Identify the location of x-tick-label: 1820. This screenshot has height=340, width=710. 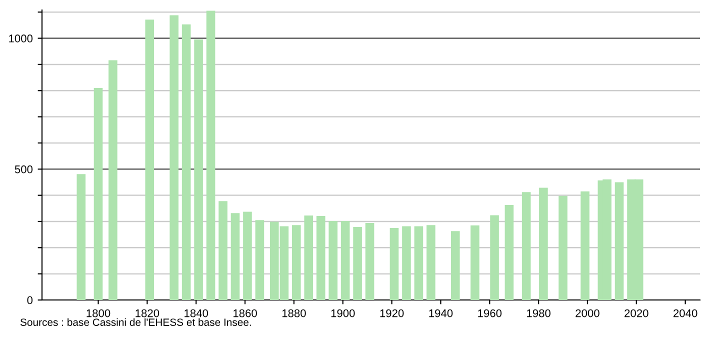
(148, 313).